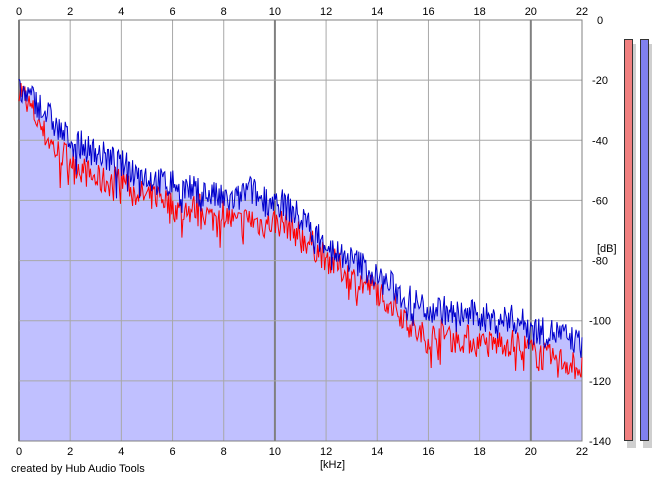 This screenshot has width=664, height=482. Describe the element at coordinates (332, 465) in the screenshot. I see `x-axis-label: [kHz]` at that location.